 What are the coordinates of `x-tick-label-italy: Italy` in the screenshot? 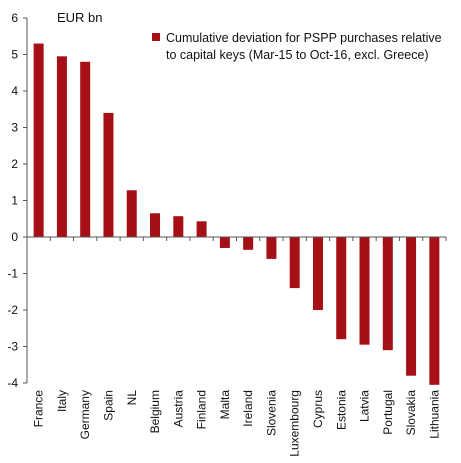 It's located at (62, 401).